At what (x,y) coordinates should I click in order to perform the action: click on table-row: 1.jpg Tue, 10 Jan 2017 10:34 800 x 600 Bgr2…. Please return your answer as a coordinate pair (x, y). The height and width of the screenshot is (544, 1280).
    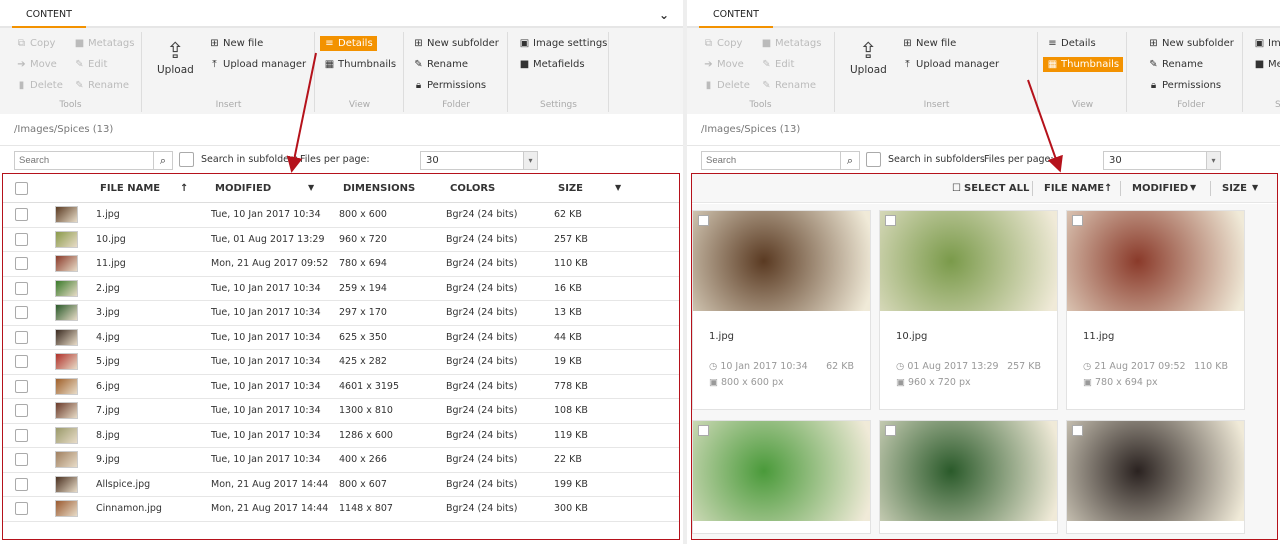
    Looking at the image, I should click on (341, 215).